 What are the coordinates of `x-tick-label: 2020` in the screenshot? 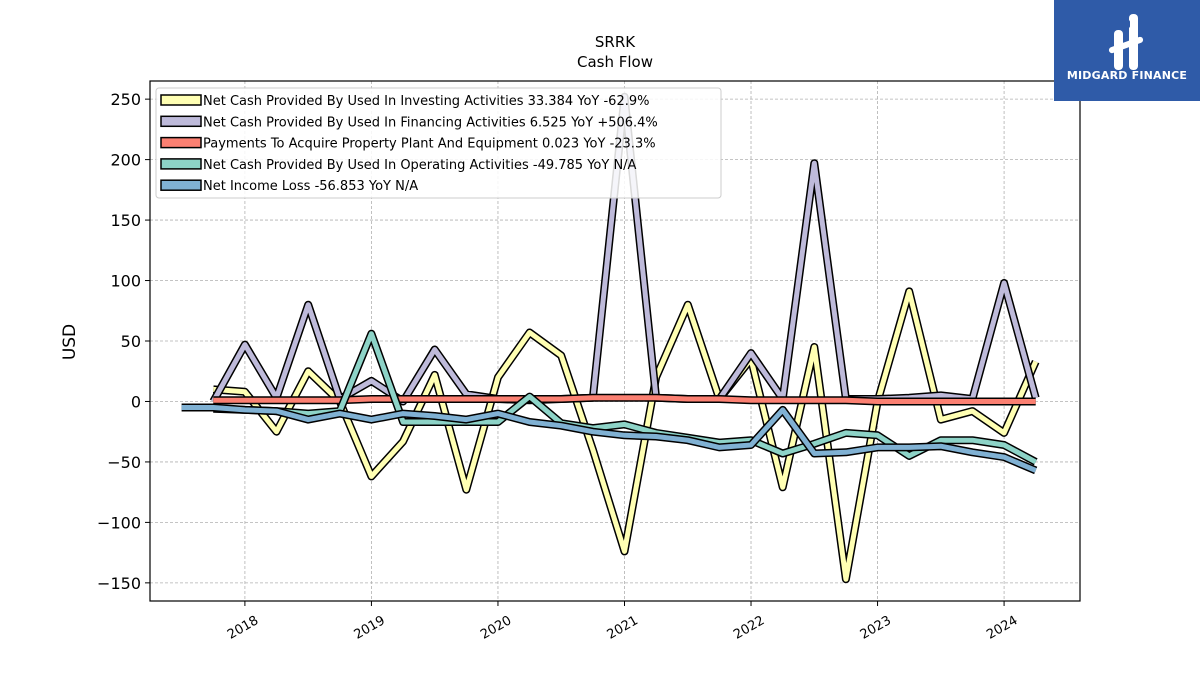 It's located at (496, 628).